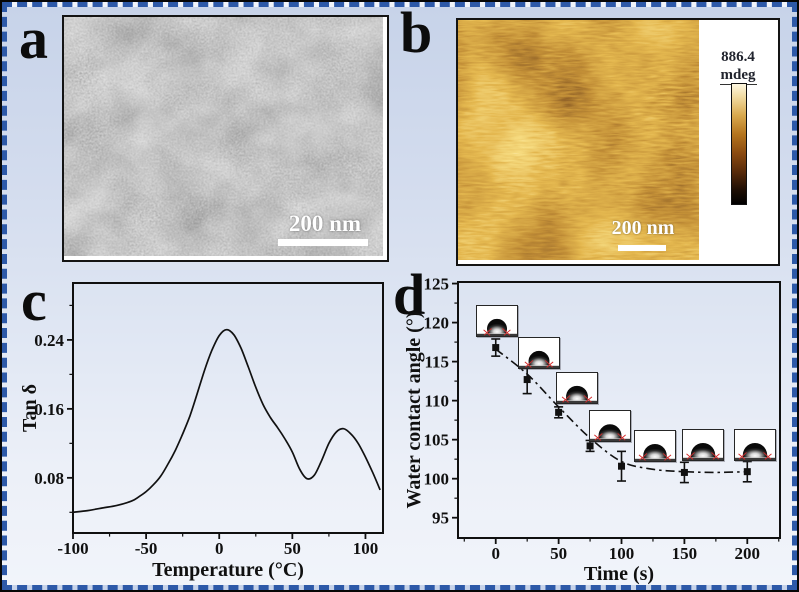  I want to click on panel-a-label: a, so click(33, 38).